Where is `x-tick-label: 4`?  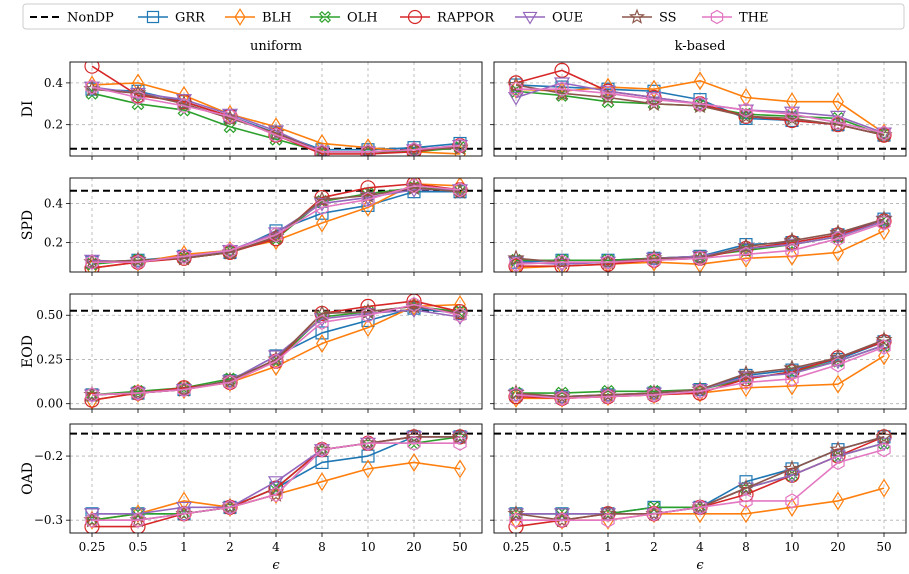
x-tick-label: 4 is located at coordinates (276, 547).